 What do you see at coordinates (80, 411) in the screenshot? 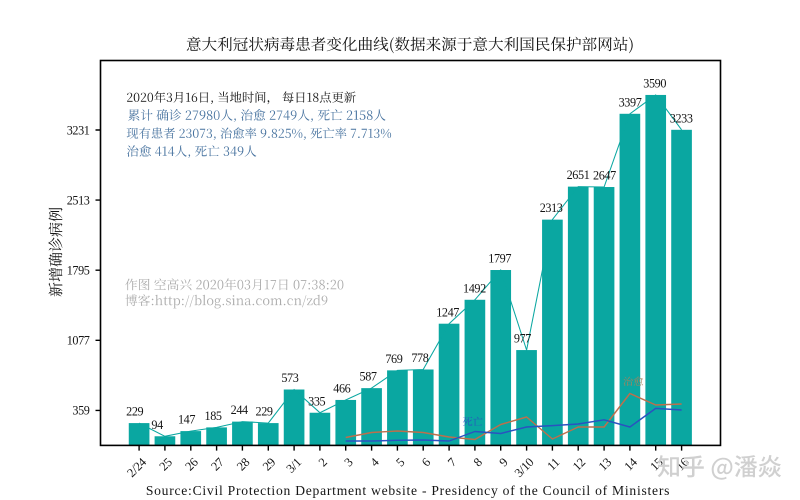
I see `svg-text: 359` at bounding box center [80, 411].